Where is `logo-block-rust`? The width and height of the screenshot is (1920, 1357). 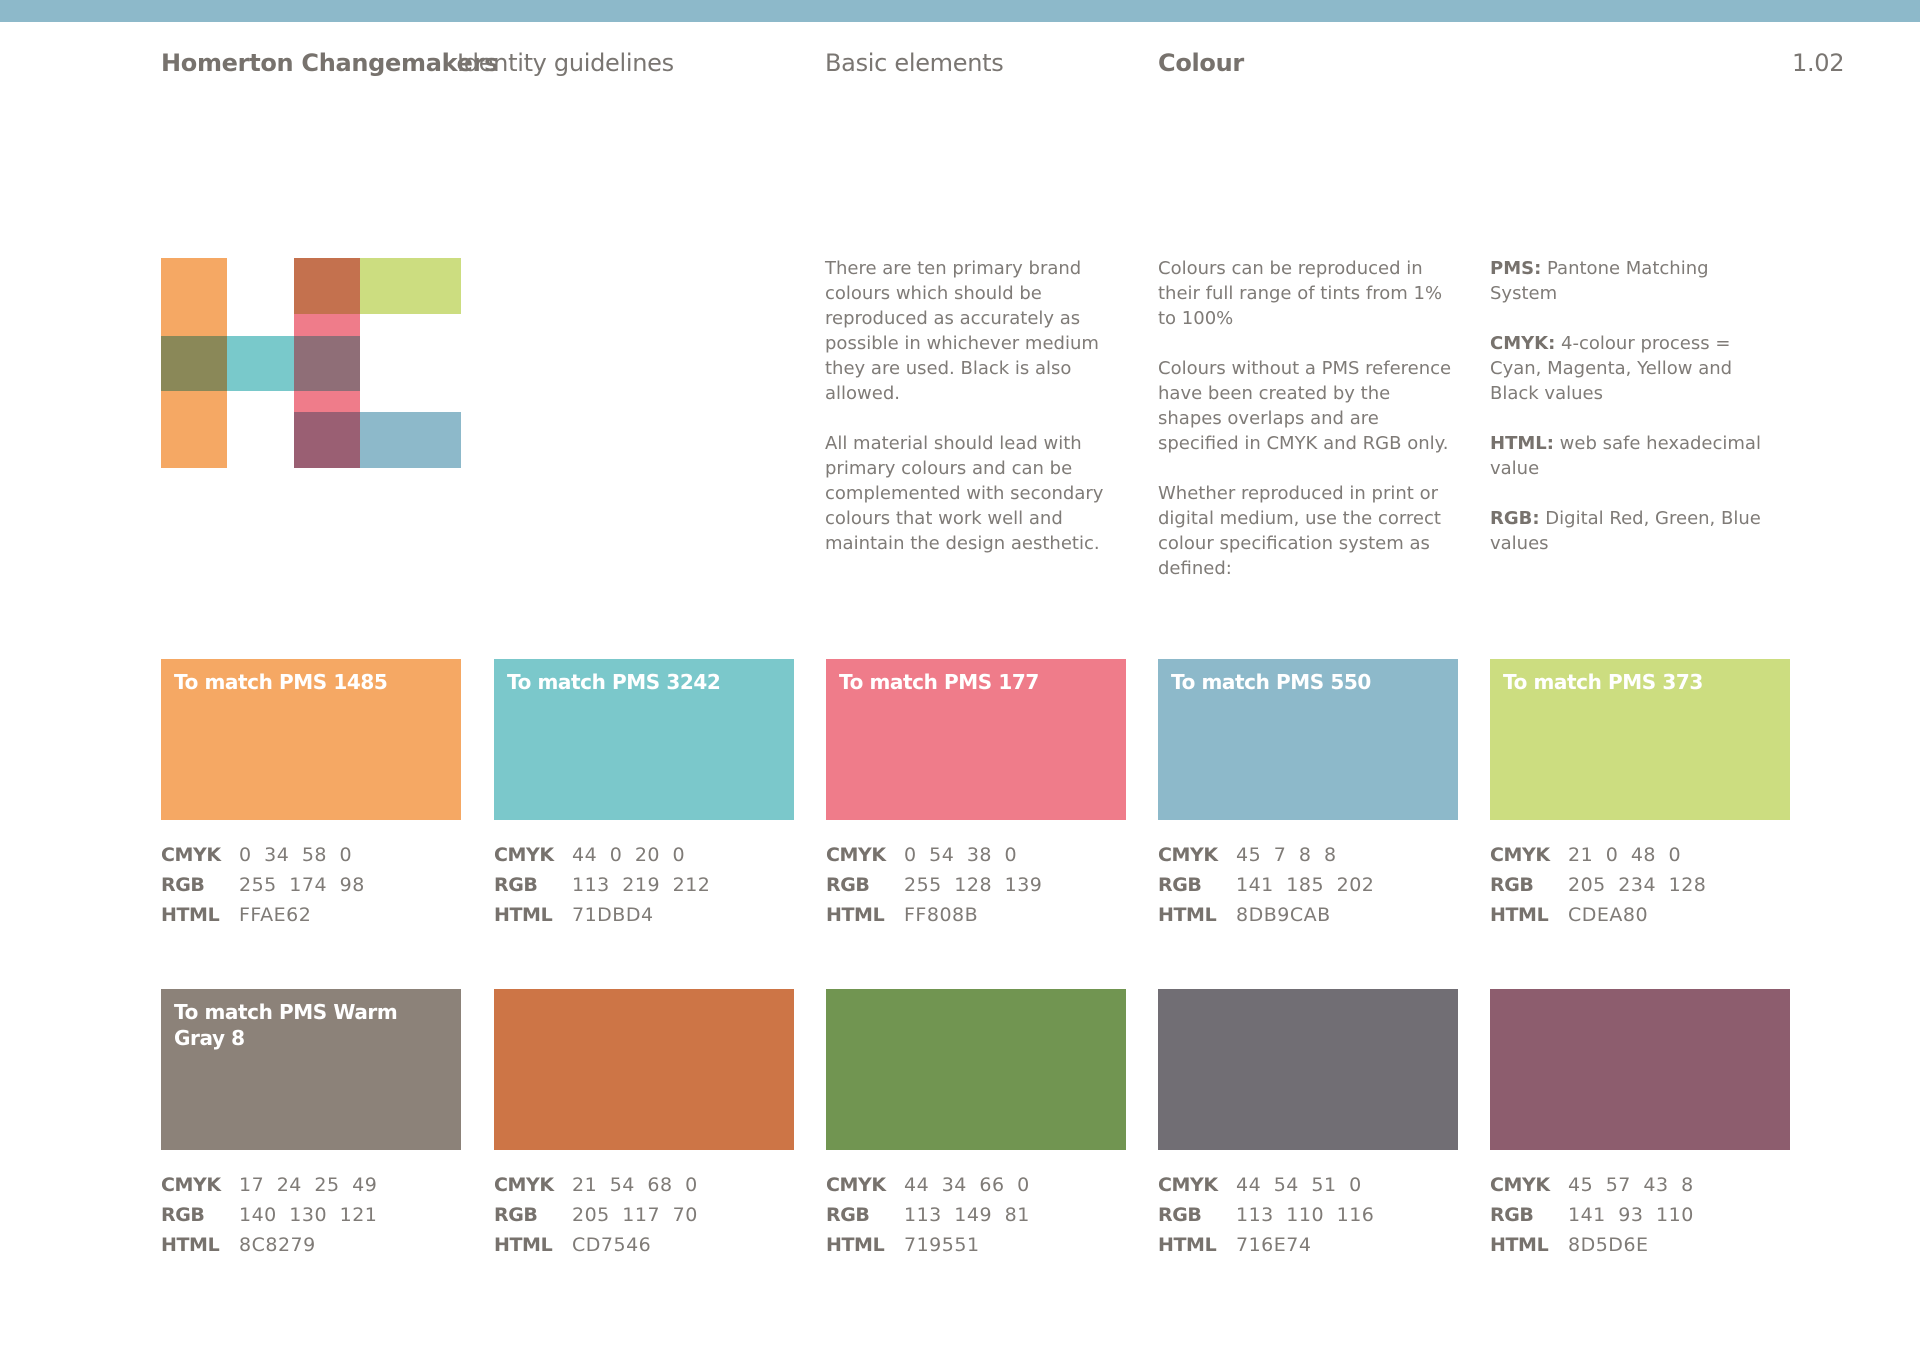
logo-block-rust is located at coordinates (327, 286).